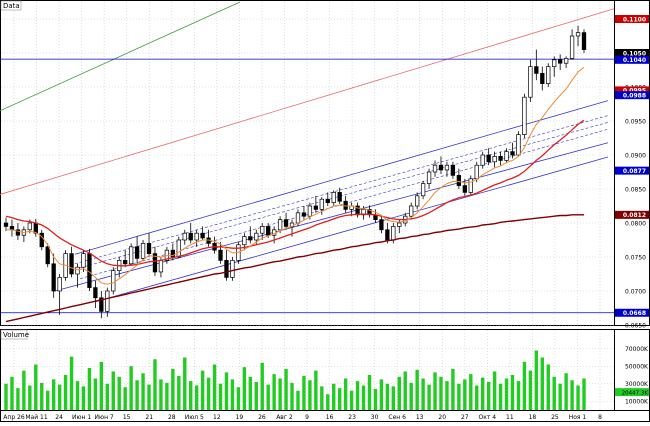 The image size is (650, 426). What do you see at coordinates (375, 417) in the screenshot?
I see `x-tick-label: 30` at bounding box center [375, 417].